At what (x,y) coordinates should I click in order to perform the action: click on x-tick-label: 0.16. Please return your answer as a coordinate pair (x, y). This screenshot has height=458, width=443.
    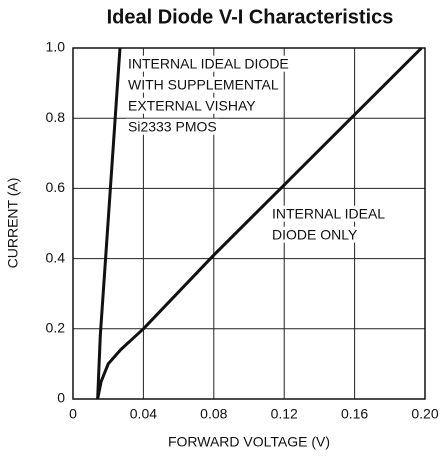
    Looking at the image, I should click on (354, 414).